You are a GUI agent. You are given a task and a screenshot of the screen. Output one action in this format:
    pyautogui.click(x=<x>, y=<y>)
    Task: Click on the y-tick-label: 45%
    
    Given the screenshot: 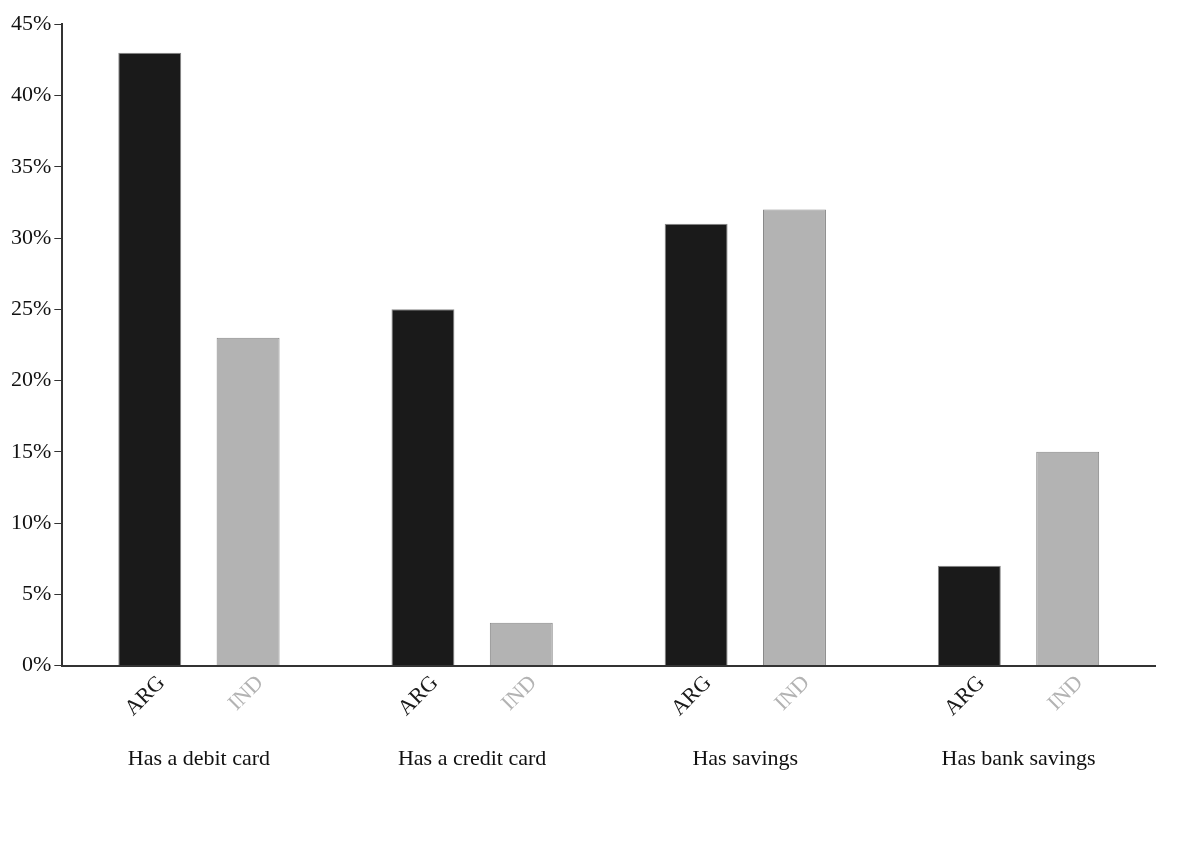 What is the action you would take?
    pyautogui.click(x=31, y=22)
    